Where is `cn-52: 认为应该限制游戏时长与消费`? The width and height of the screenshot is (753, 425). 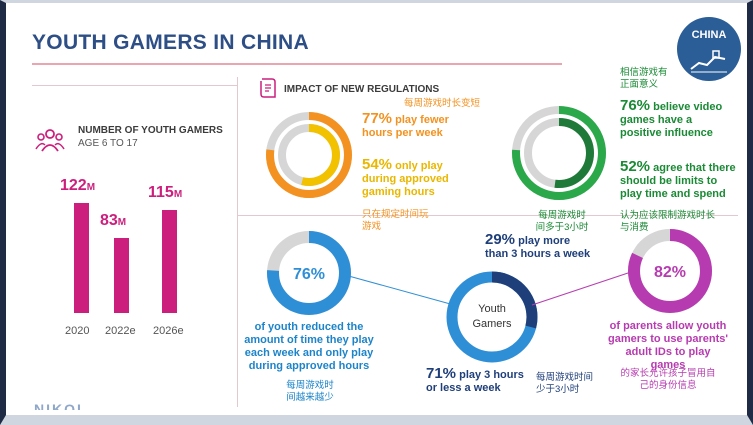 cn-52: 认为应该限制游戏时长与消费 is located at coordinates (668, 221).